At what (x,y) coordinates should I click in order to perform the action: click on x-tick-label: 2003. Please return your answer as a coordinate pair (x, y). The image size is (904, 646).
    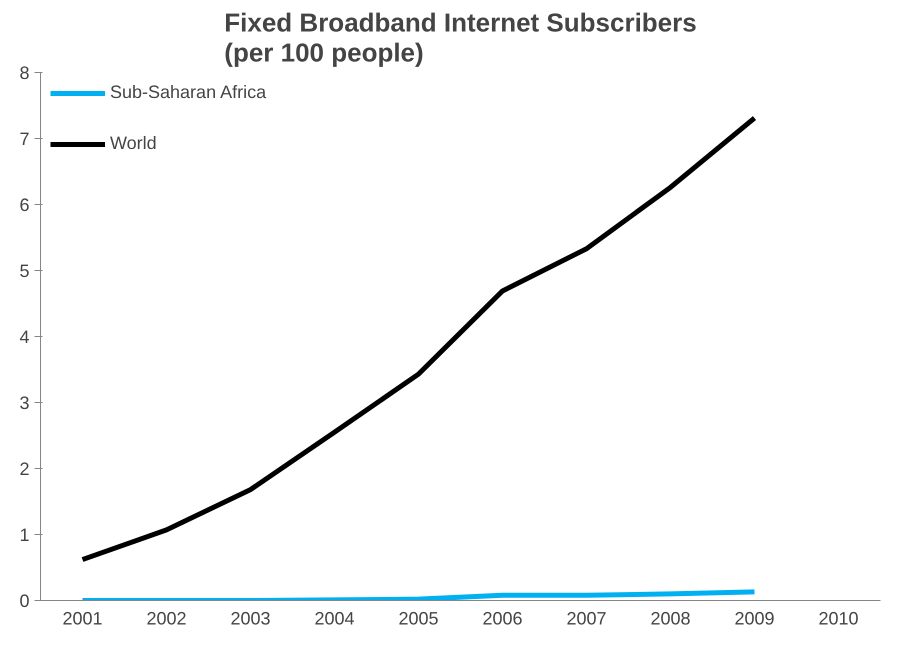
    Looking at the image, I should click on (250, 618).